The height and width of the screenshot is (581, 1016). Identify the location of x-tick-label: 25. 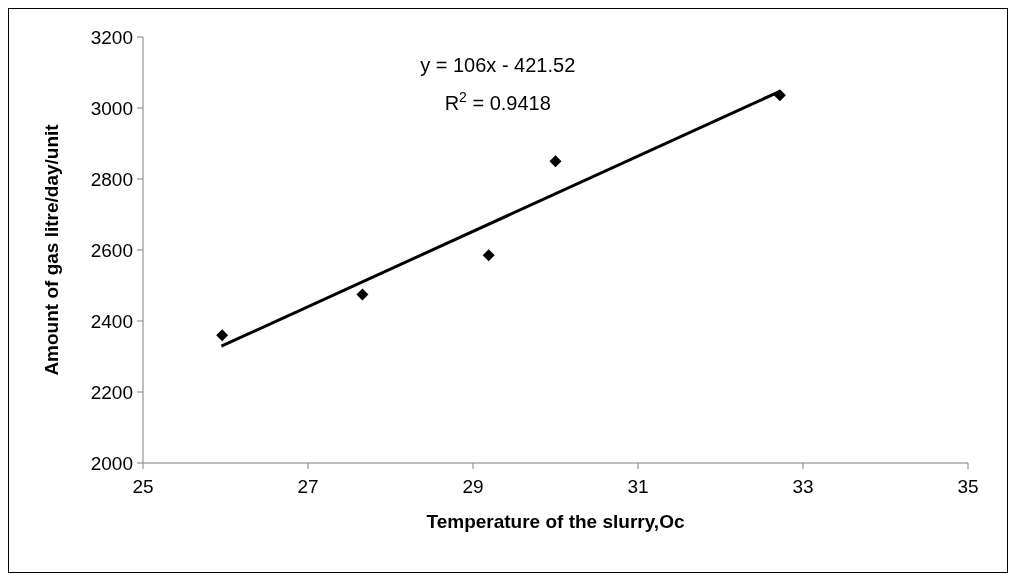
(143, 486).